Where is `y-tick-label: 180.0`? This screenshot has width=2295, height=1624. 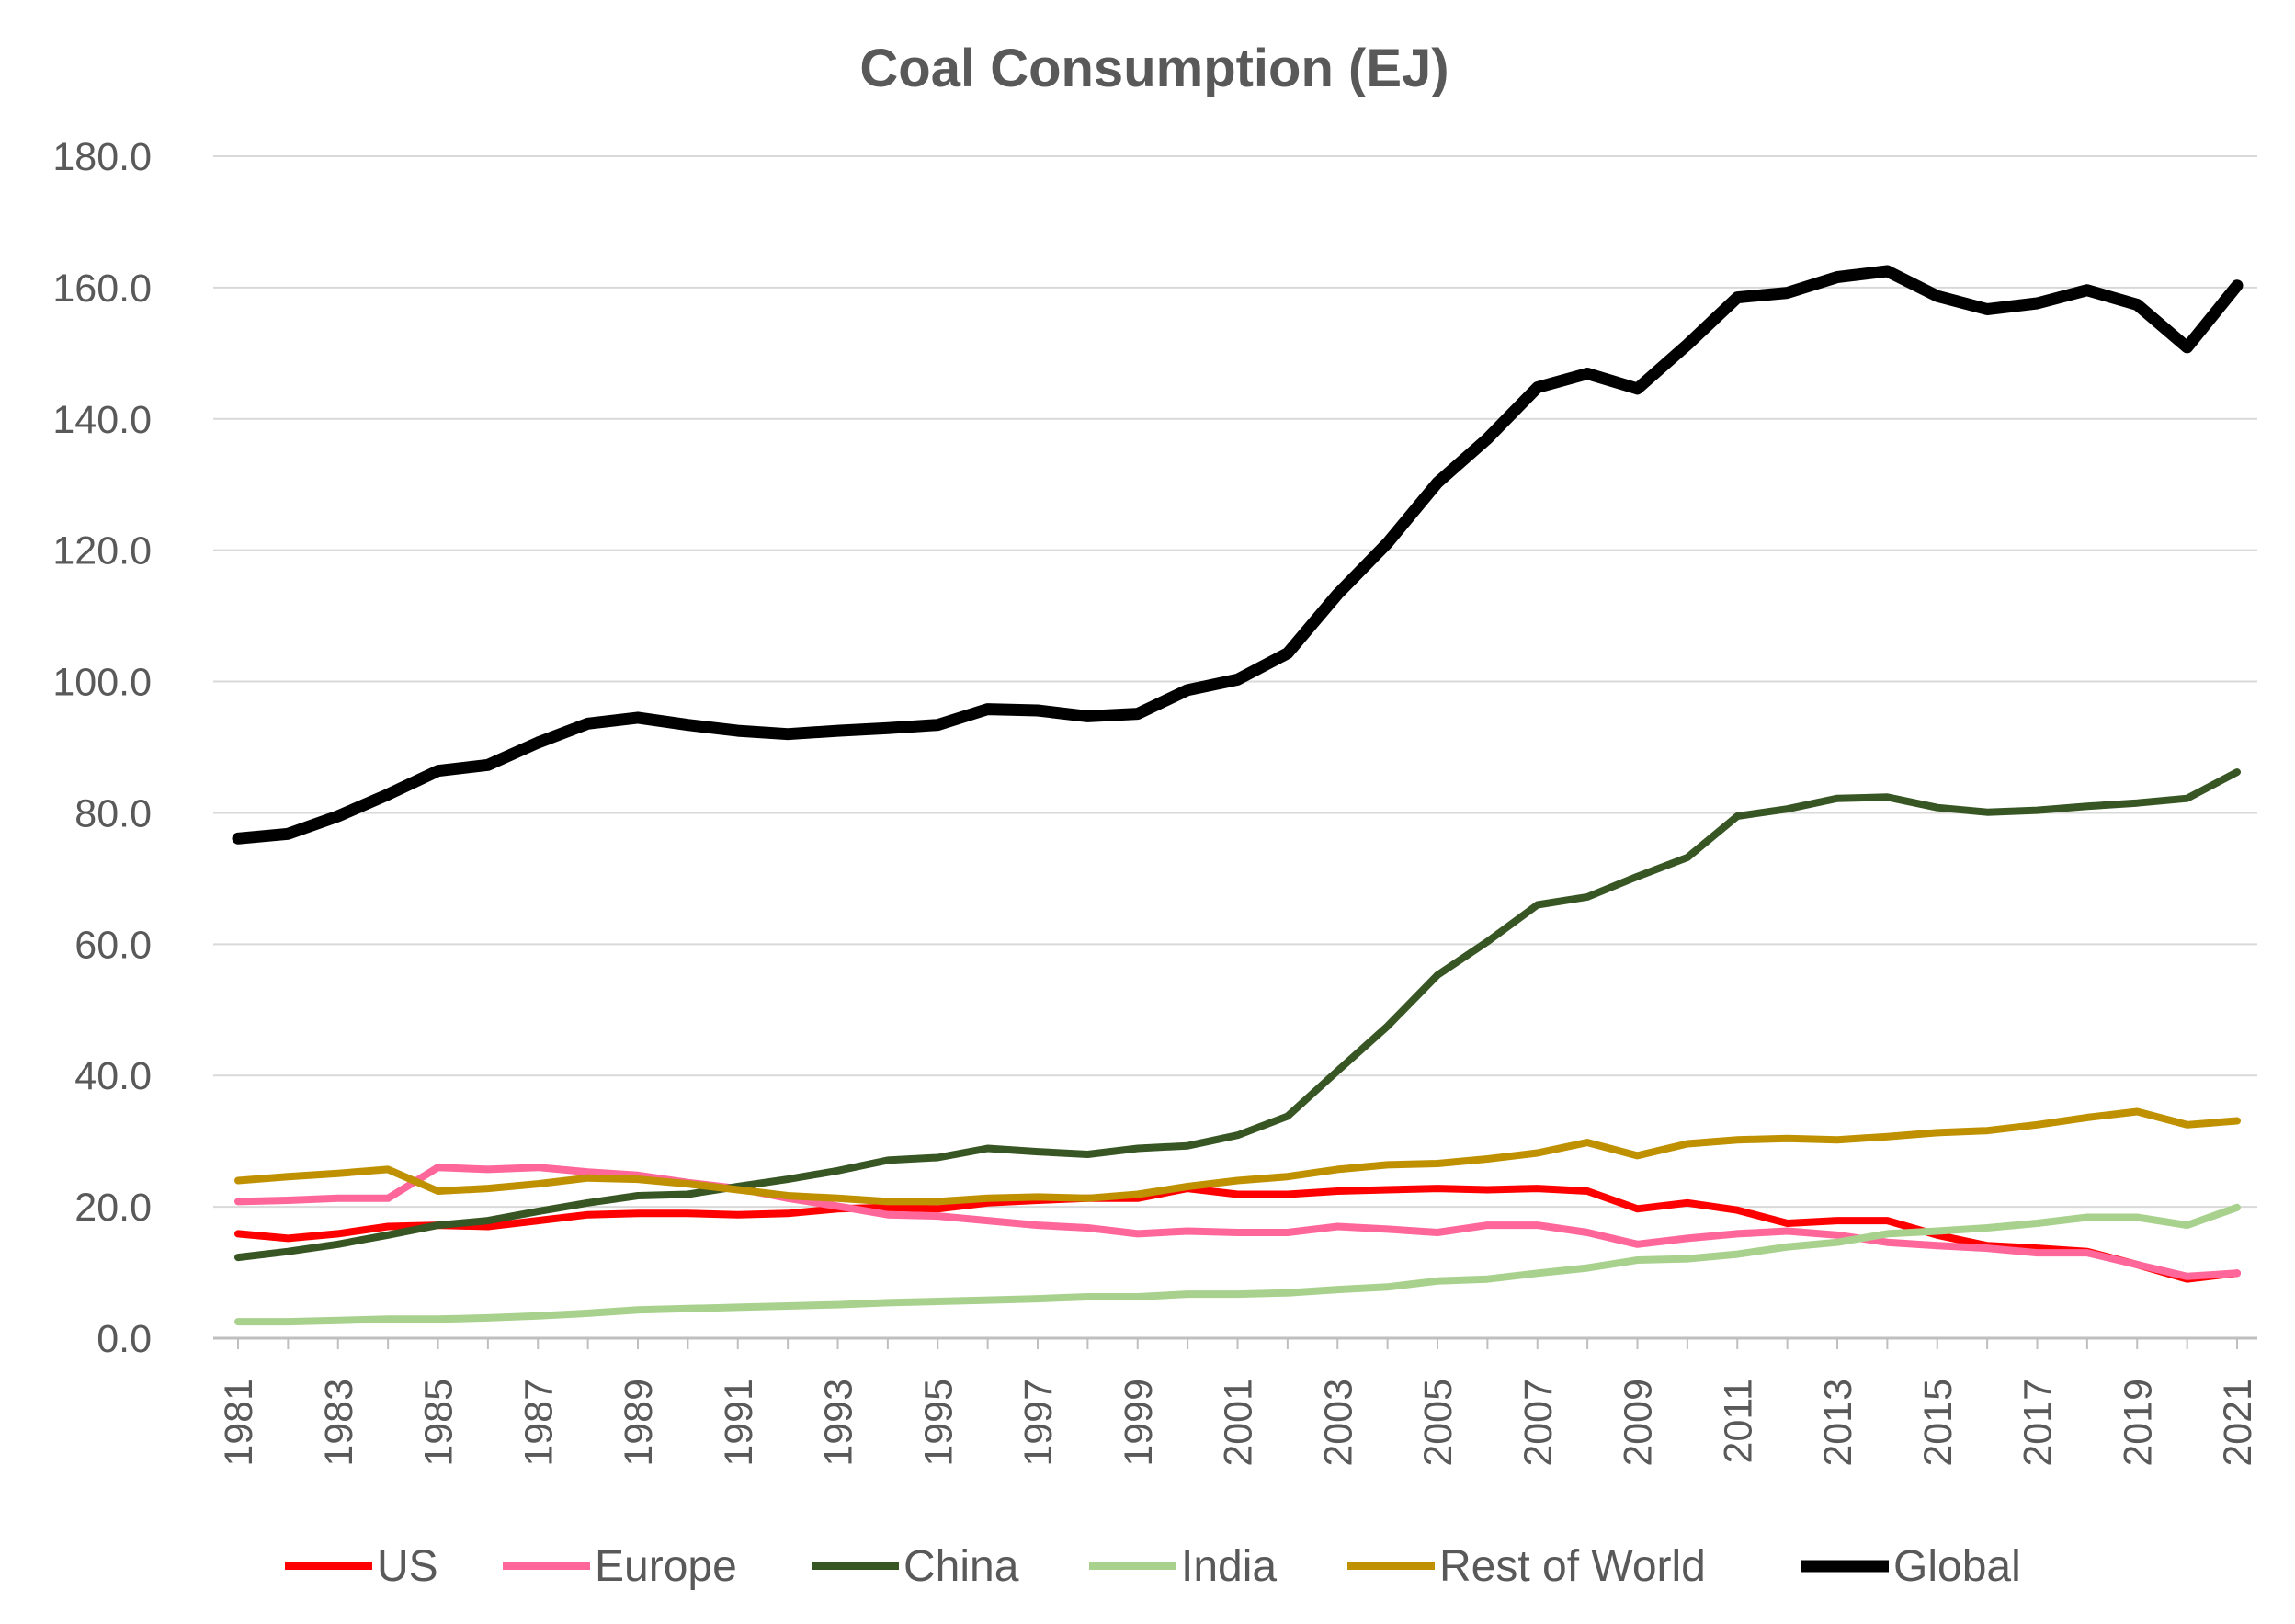
y-tick-label: 180.0 is located at coordinates (102, 157).